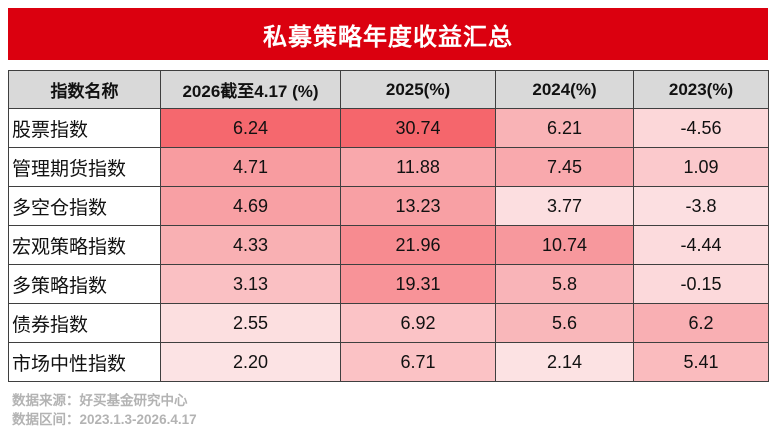  What do you see at coordinates (564, 284) in the screenshot?
I see `return-value-cell: 5.8` at bounding box center [564, 284].